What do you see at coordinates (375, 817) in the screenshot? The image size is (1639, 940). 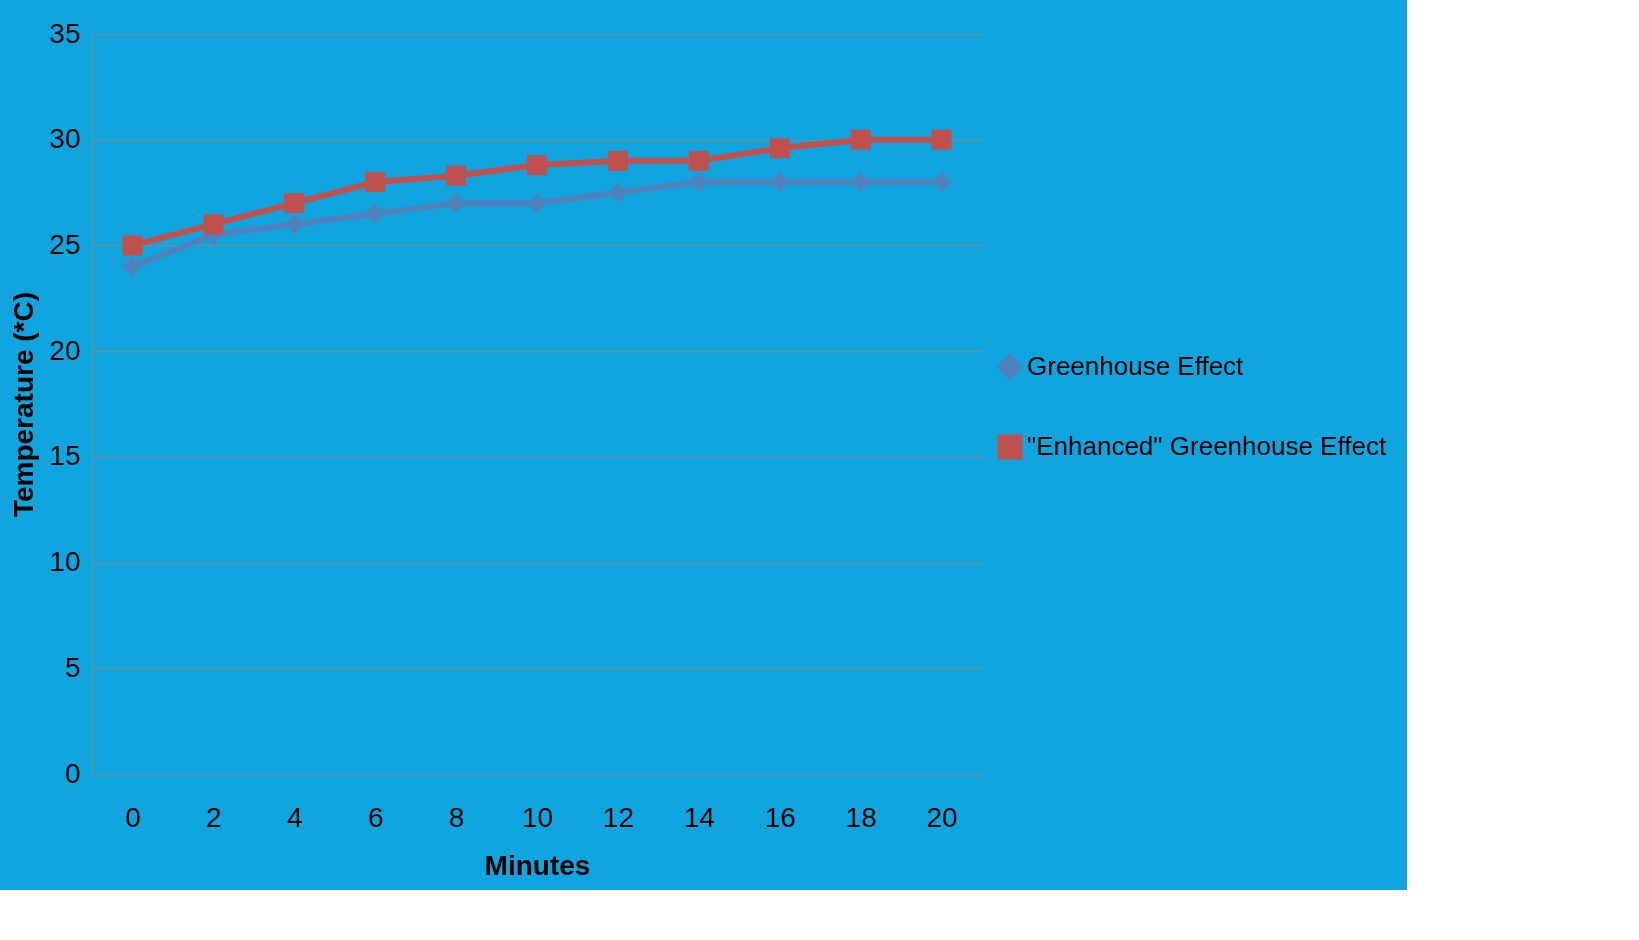 I see `x-tick-label: 6` at bounding box center [375, 817].